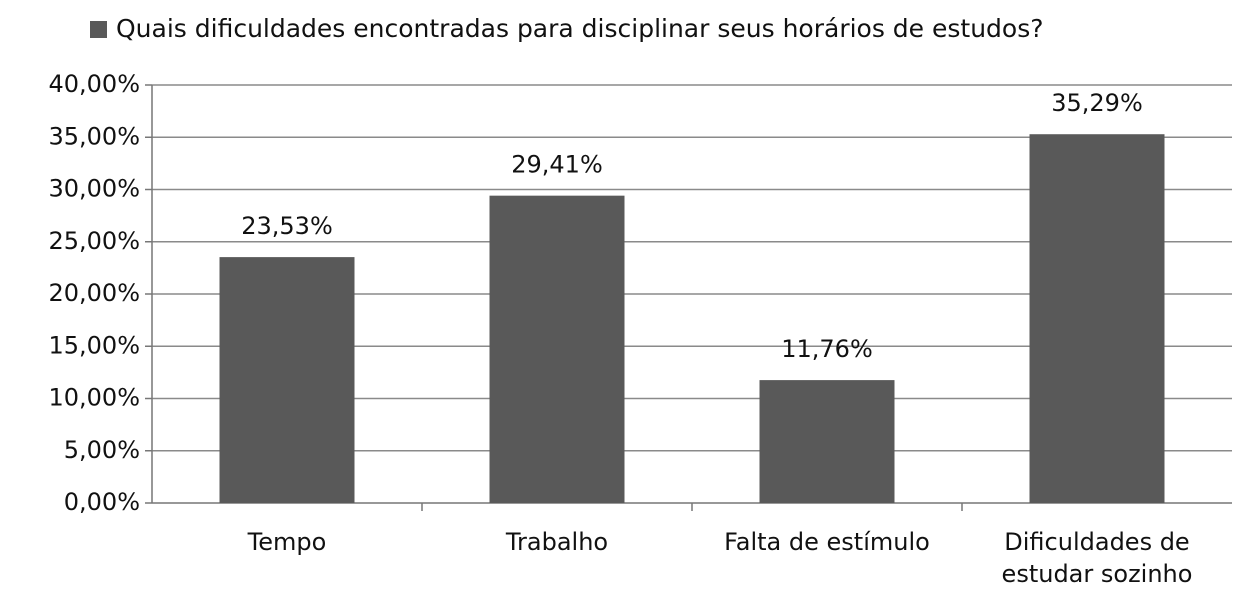  What do you see at coordinates (94, 136) in the screenshot?
I see `y-tick-label: 35,00%` at bounding box center [94, 136].